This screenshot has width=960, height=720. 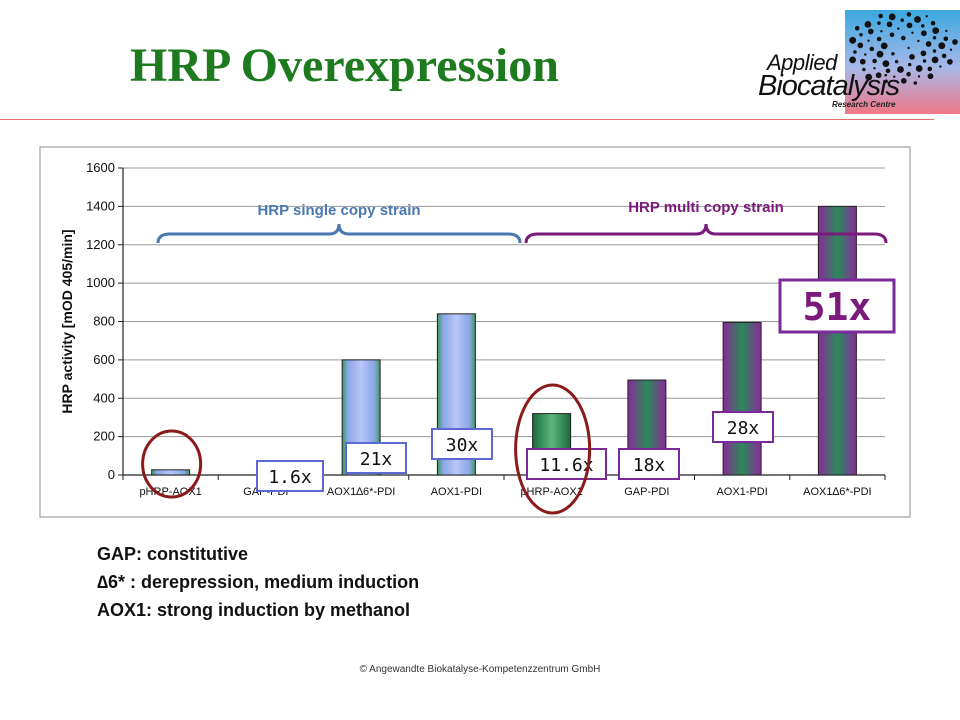 What do you see at coordinates (902, 62) in the screenshot?
I see `logo-graphic` at bounding box center [902, 62].